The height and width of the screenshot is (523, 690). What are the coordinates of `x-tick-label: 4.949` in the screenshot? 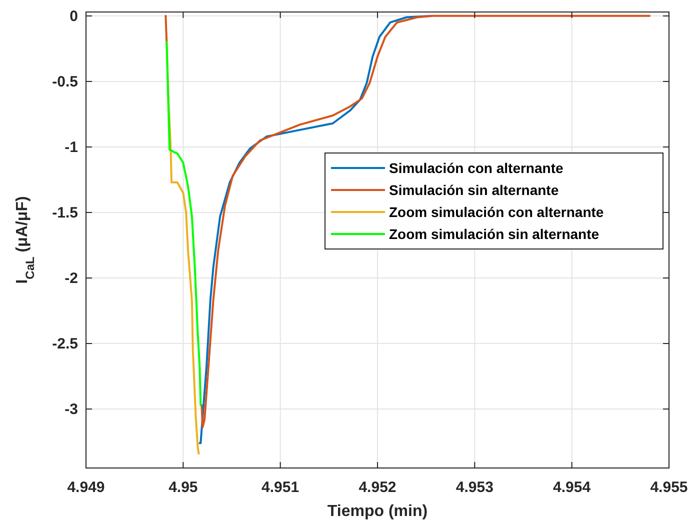 It's located at (86, 487).